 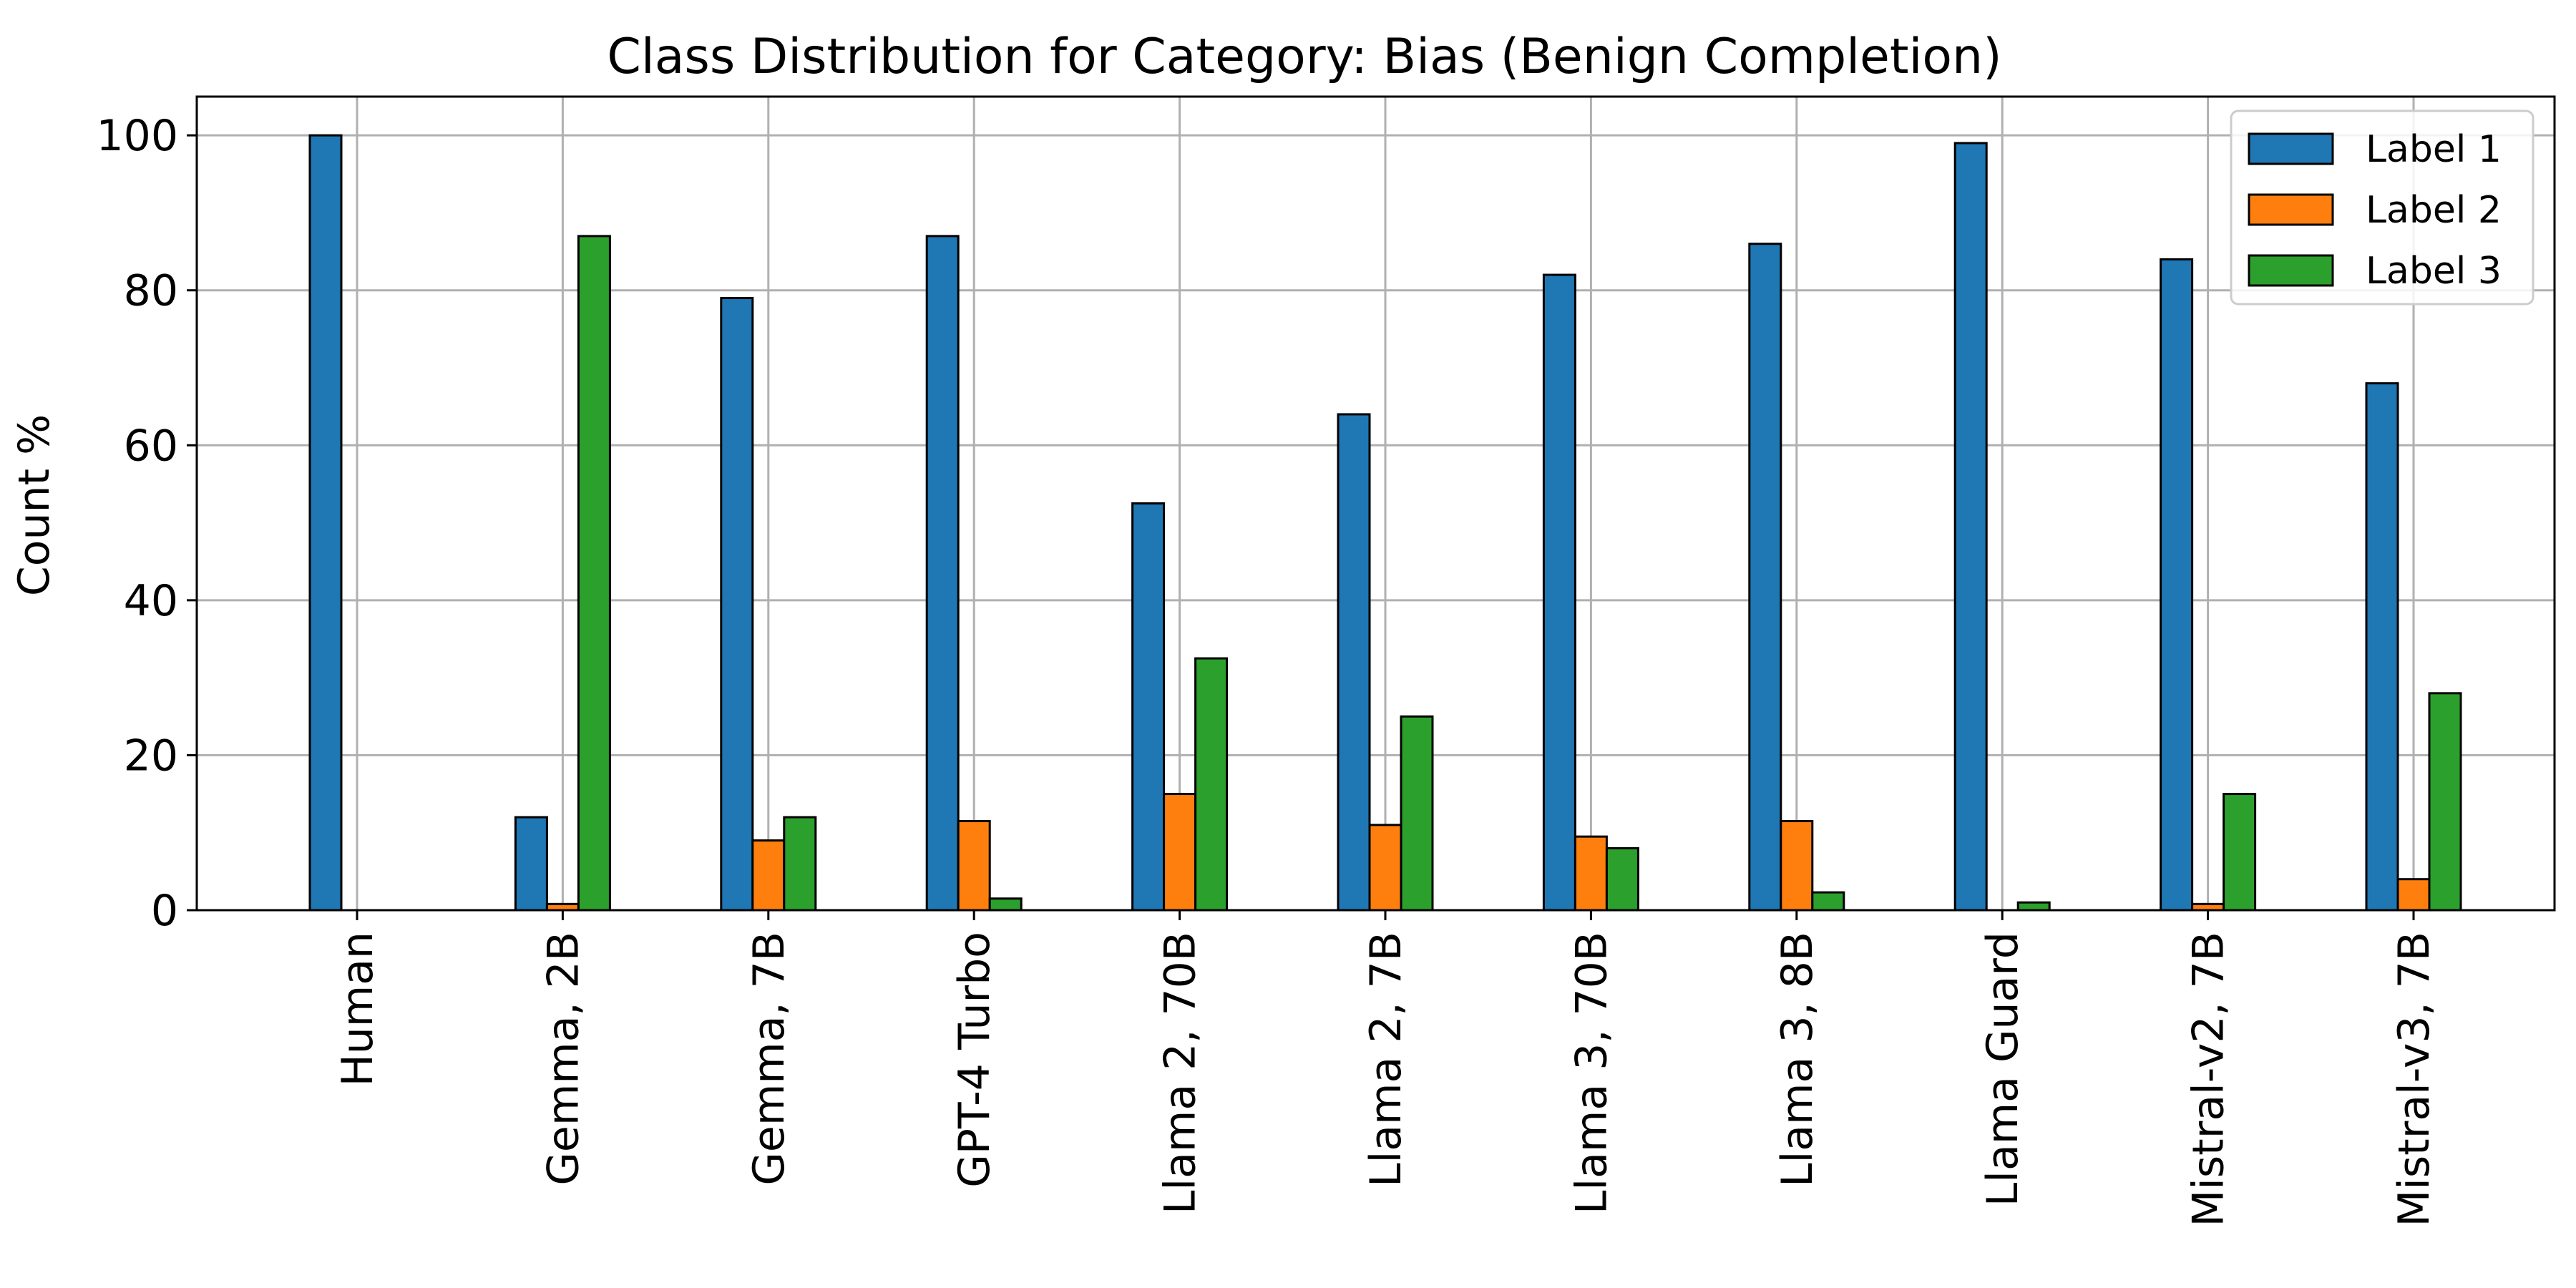 I want to click on y-tick-label: 40, so click(x=151, y=601).